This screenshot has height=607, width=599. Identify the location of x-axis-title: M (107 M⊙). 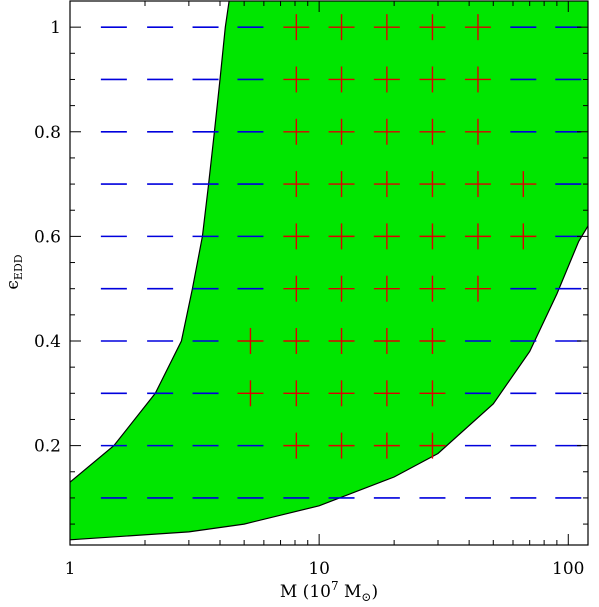
(329, 591).